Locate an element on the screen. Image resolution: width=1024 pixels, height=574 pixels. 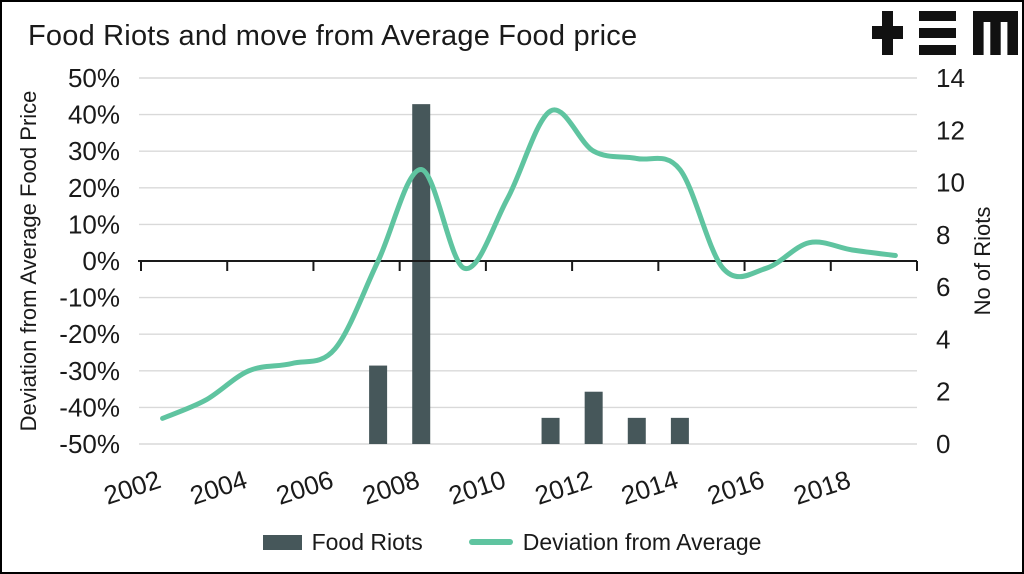
line-swatch-icon is located at coordinates (490, 542).